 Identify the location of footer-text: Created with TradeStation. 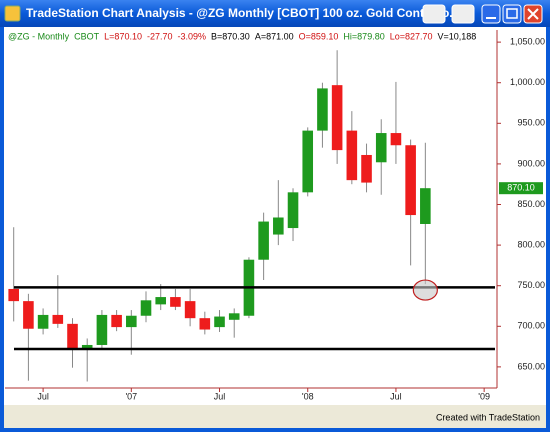
(488, 417).